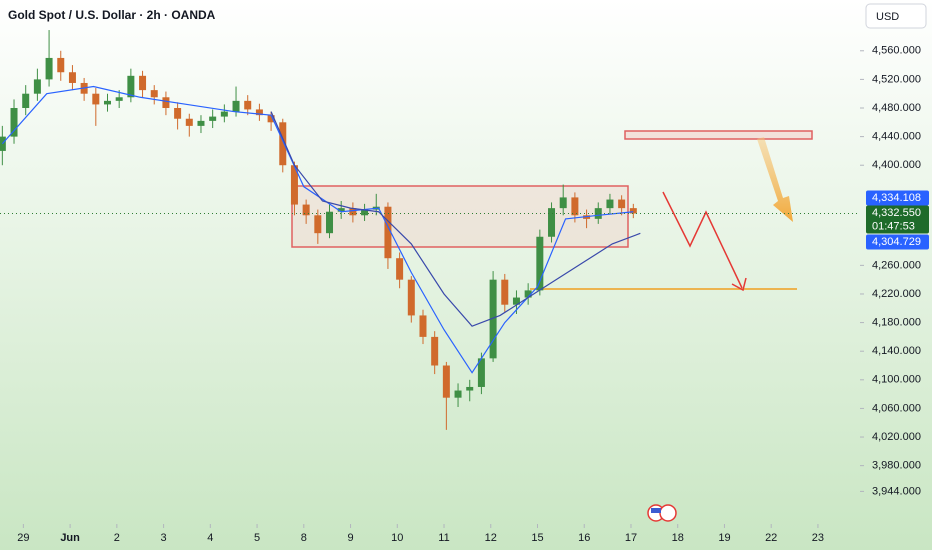  What do you see at coordinates (210, 538) in the screenshot?
I see `x-tick-label: 4` at bounding box center [210, 538].